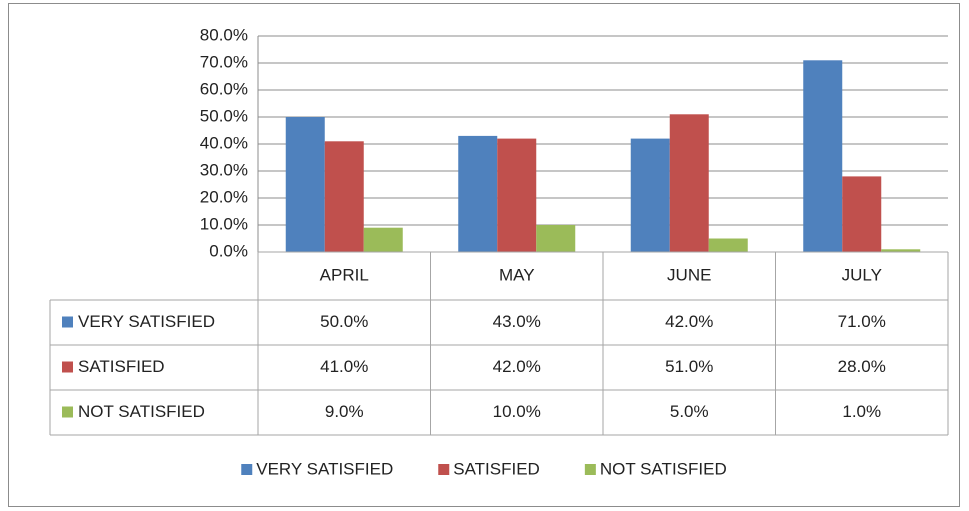 Image resolution: width=969 pixels, height=511 pixels. What do you see at coordinates (517, 321) in the screenshot?
I see `table-cell: 43.0%` at bounding box center [517, 321].